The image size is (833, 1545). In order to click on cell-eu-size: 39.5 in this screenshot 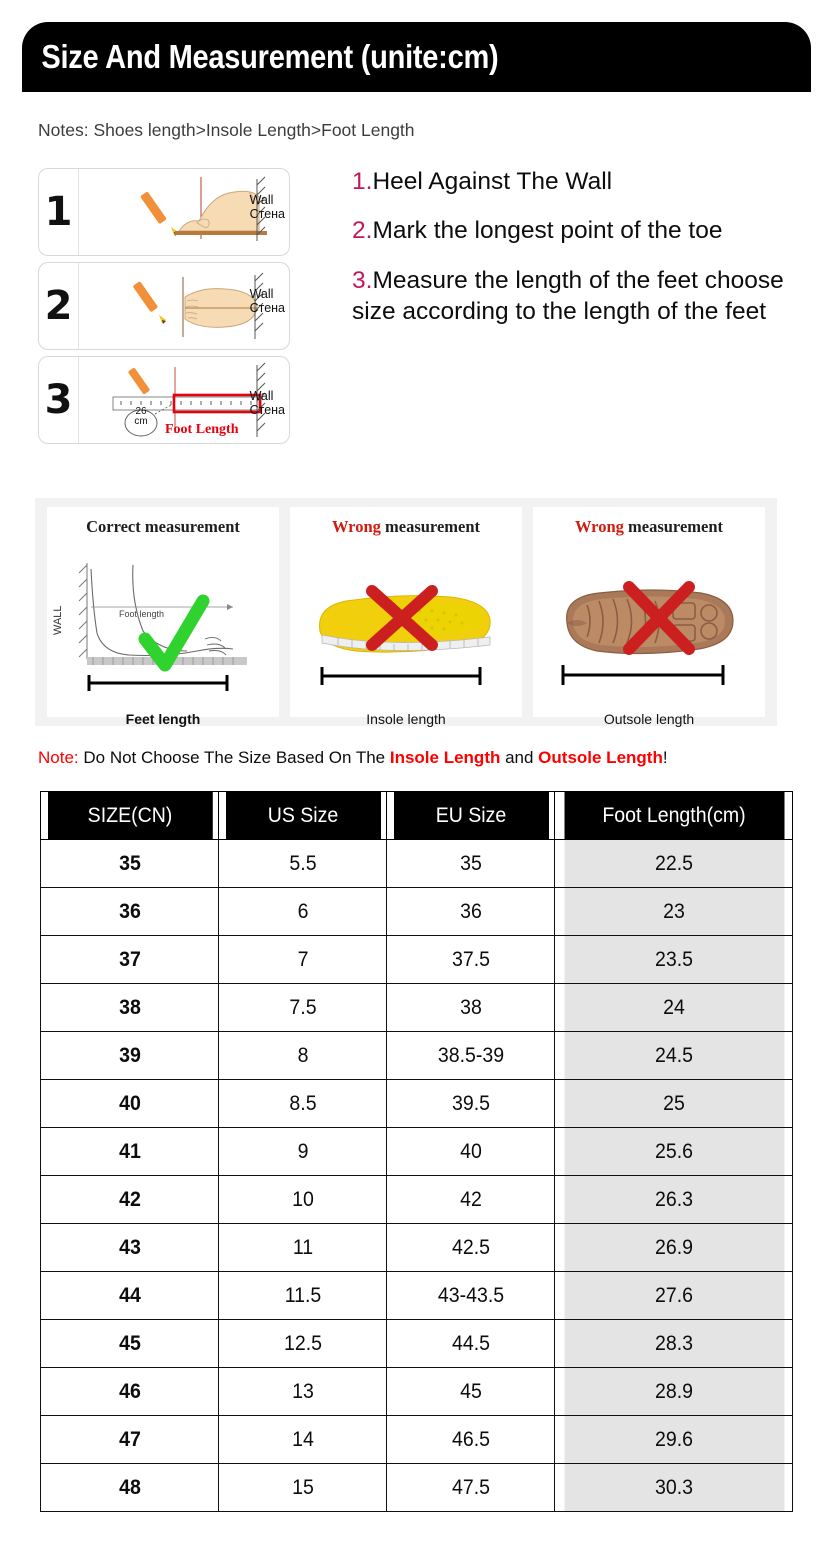, I will do `click(470, 1103)`.